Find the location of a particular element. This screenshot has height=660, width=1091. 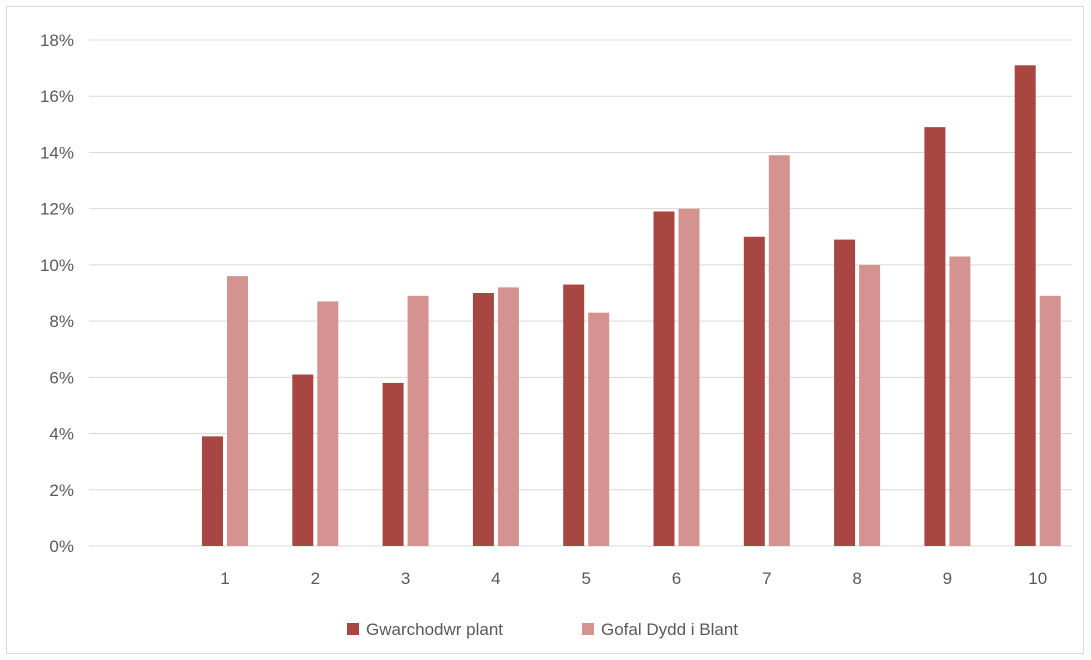

legend: Gwarchodwr plant Gofal Dydd i Blant is located at coordinates (542, 629).